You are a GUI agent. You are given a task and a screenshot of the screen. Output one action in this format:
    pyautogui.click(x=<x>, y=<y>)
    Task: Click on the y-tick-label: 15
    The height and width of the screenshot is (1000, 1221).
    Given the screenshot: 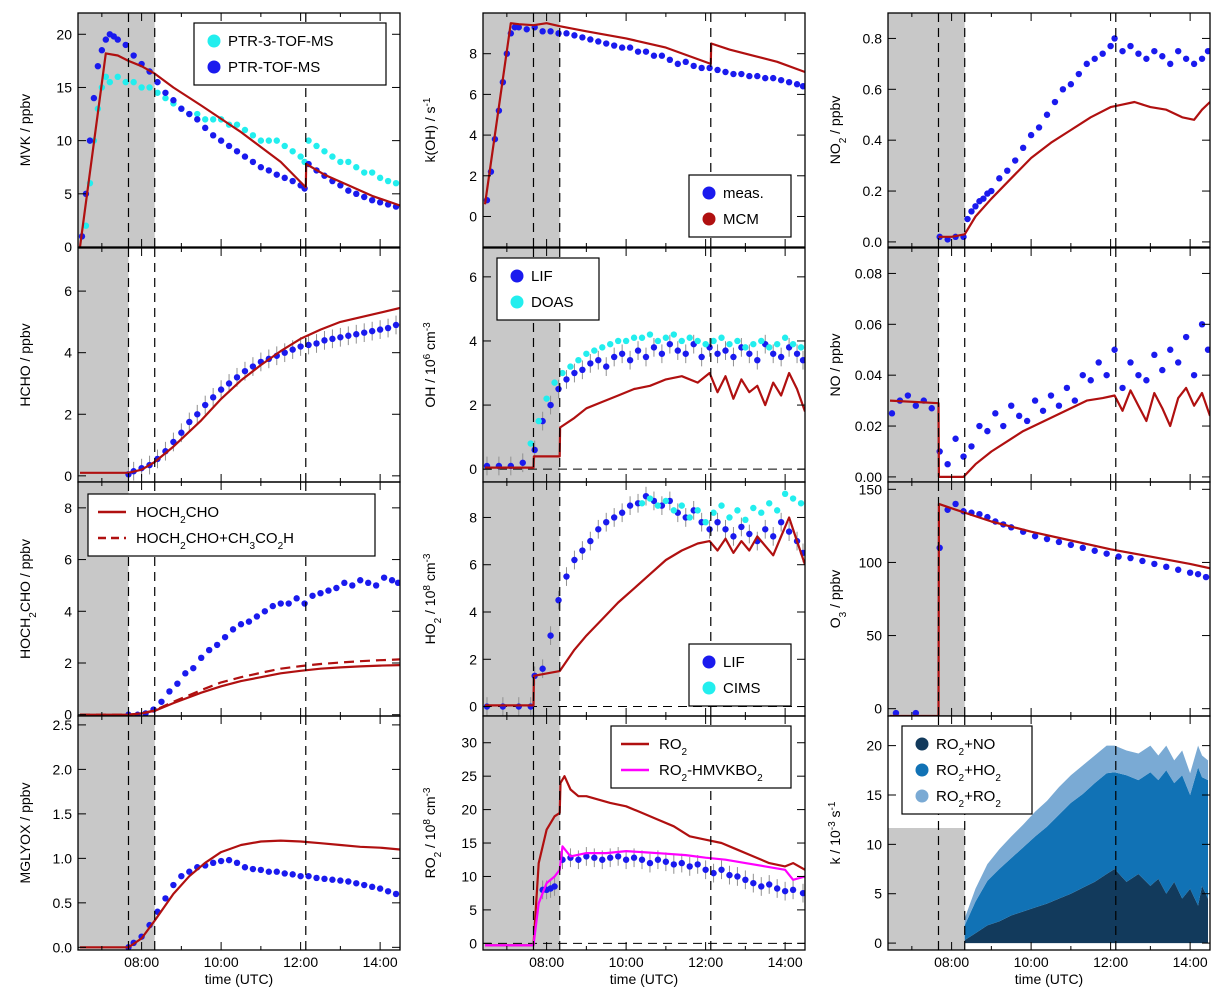 What is the action you would take?
    pyautogui.click(x=469, y=843)
    